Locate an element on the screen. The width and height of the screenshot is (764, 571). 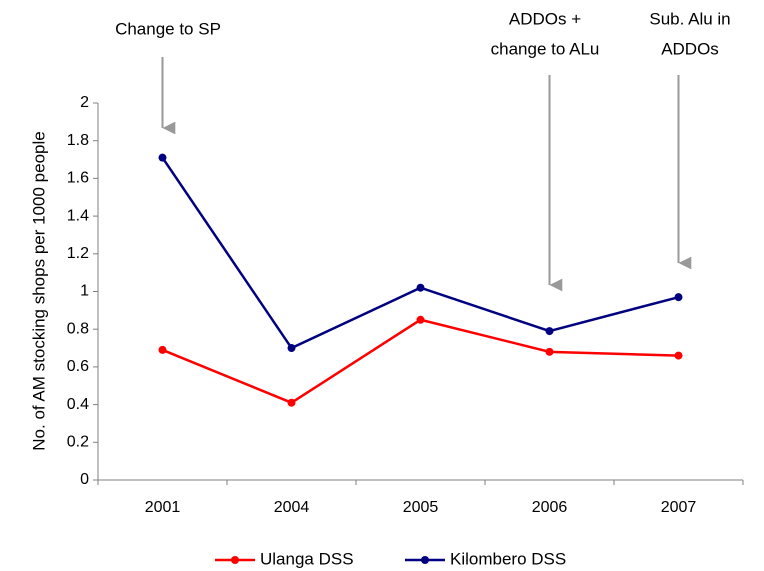
annotation: Change to SP is located at coordinates (168, 28).